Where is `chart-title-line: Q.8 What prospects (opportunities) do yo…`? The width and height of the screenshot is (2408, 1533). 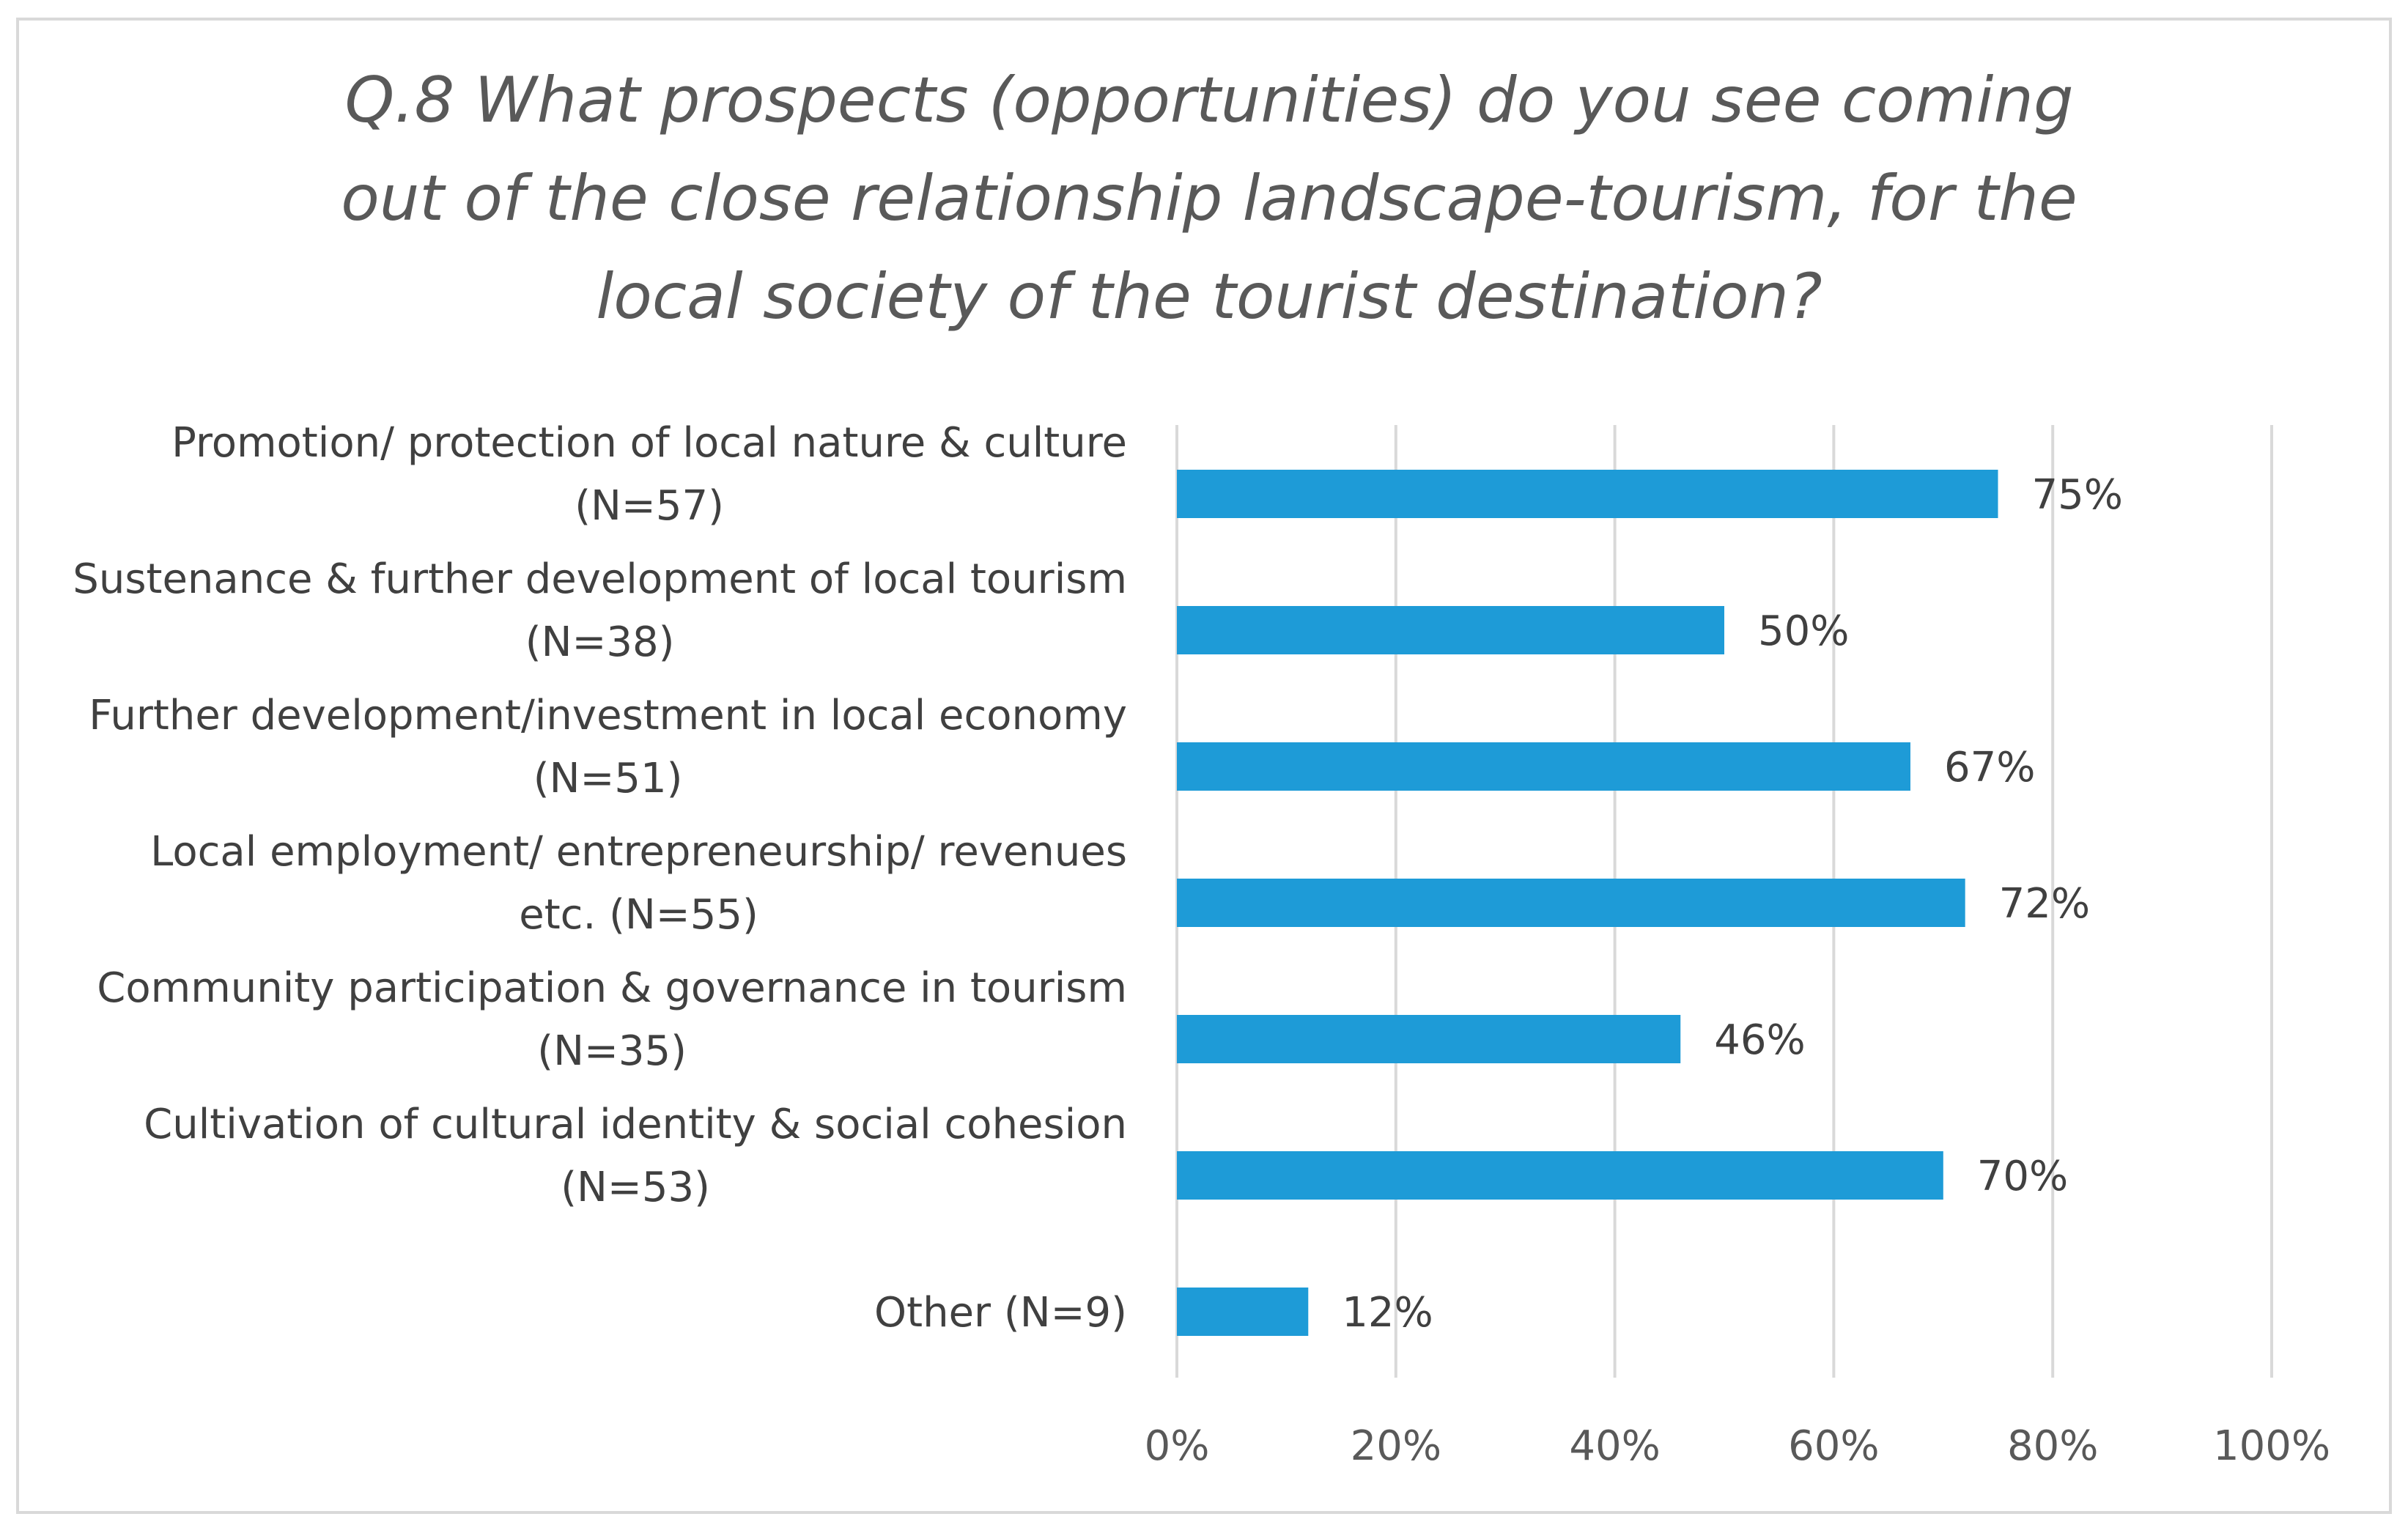 chart-title-line: Q.8 What prospects (opportunities) do yo… is located at coordinates (1209, 100).